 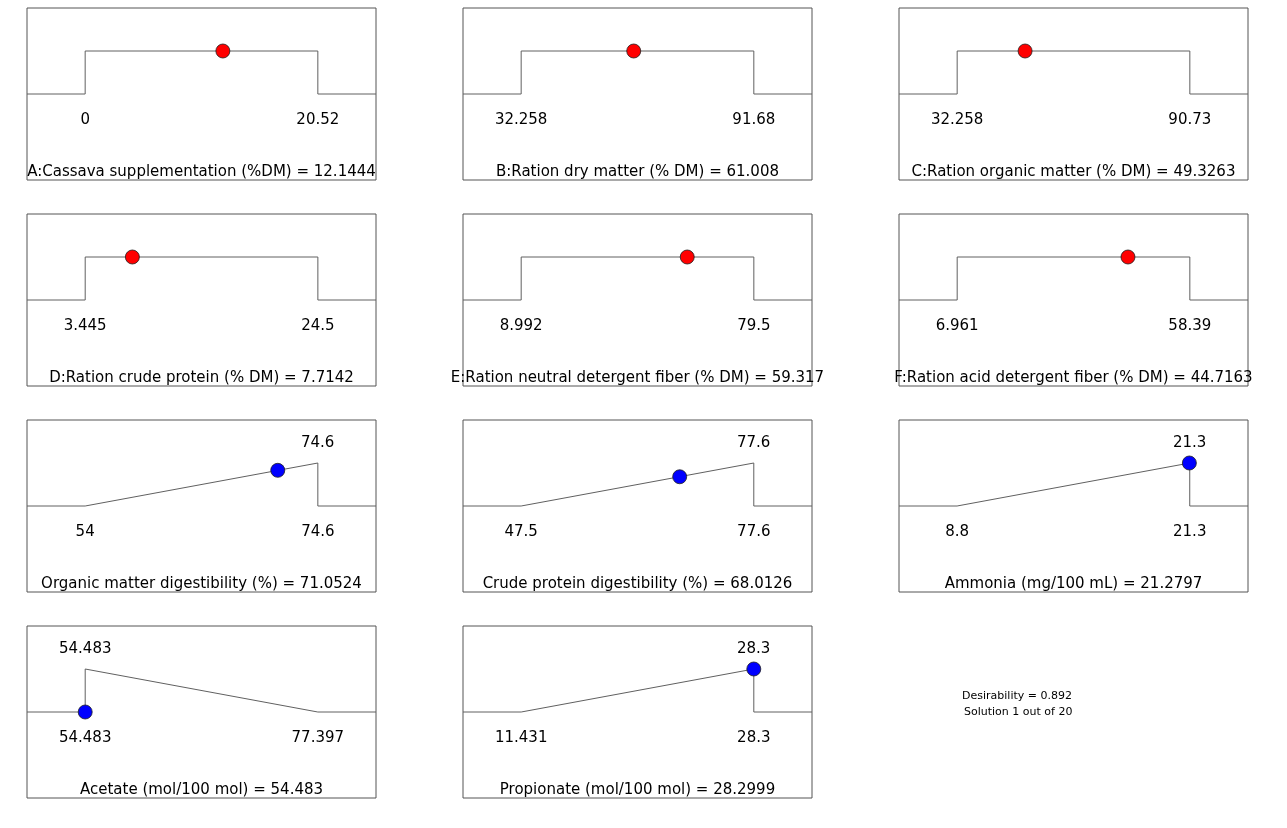 I want to click on x-tick-label: 8.8, so click(x=957, y=531).